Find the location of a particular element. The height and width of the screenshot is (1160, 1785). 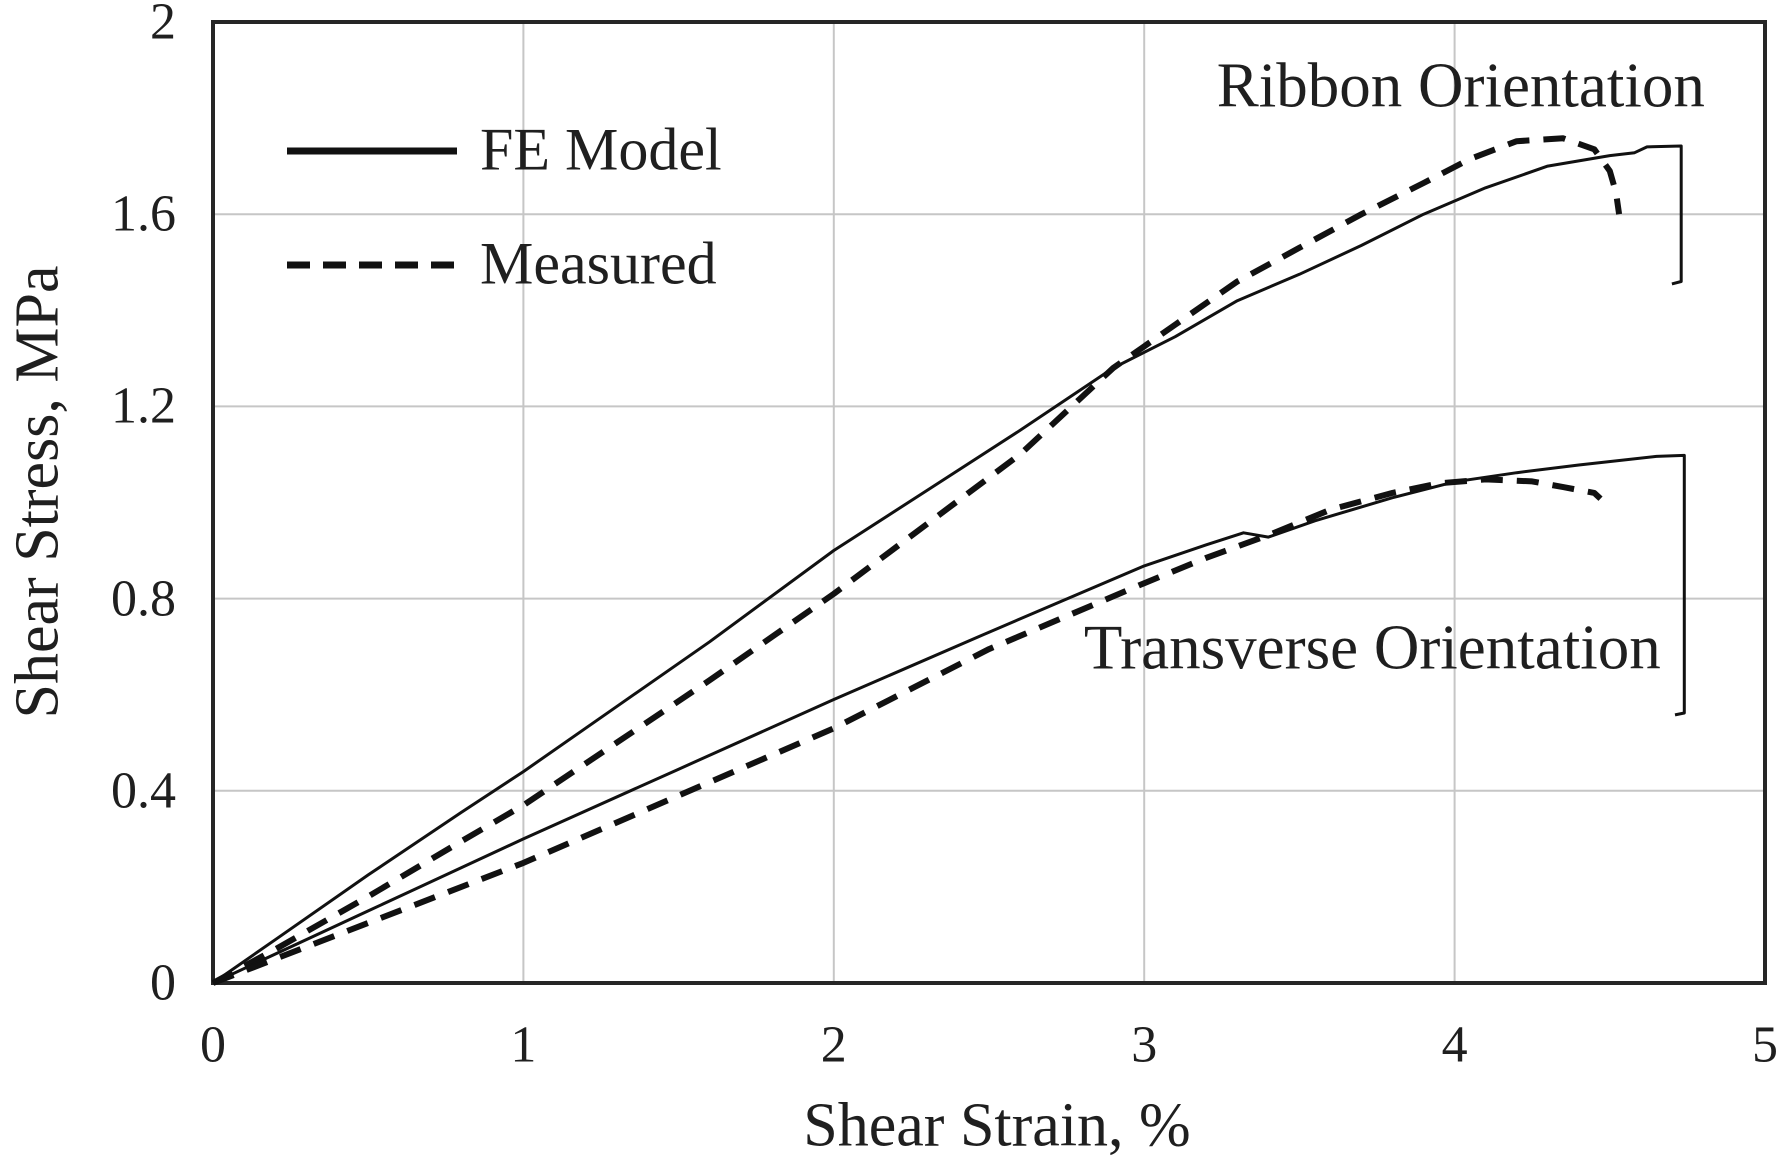

legend-label-measured: Measured is located at coordinates (598, 263).